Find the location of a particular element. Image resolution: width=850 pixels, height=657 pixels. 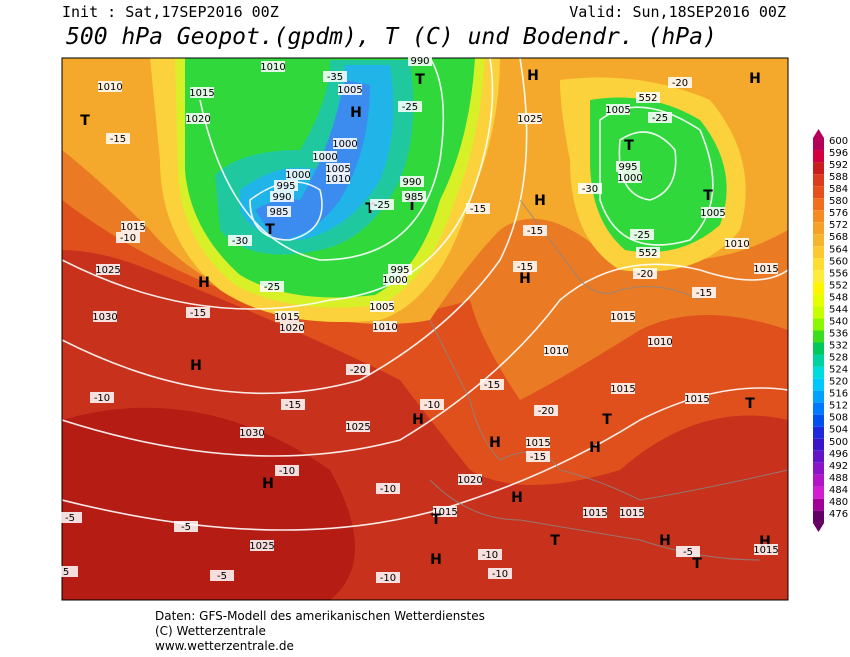

colorbar-label: 524 is located at coordinates (838, 370).